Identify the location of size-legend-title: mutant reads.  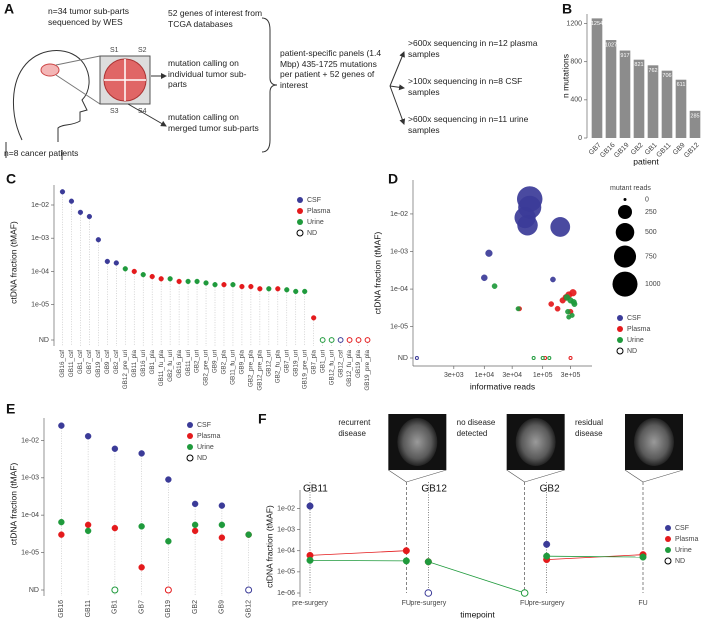
(630, 188).